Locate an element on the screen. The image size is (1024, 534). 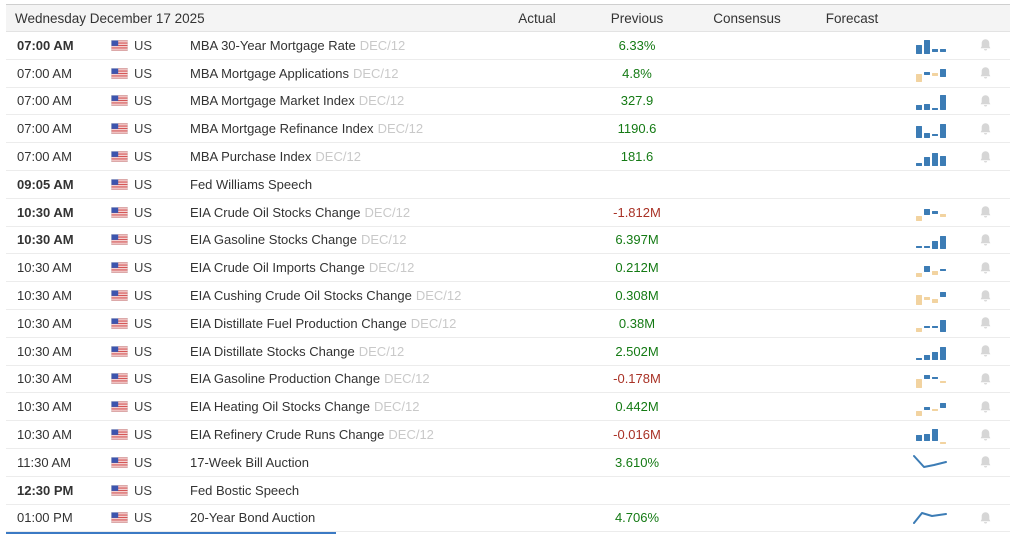
event-link: EIA Gasoline Production Change is located at coordinates (285, 379).